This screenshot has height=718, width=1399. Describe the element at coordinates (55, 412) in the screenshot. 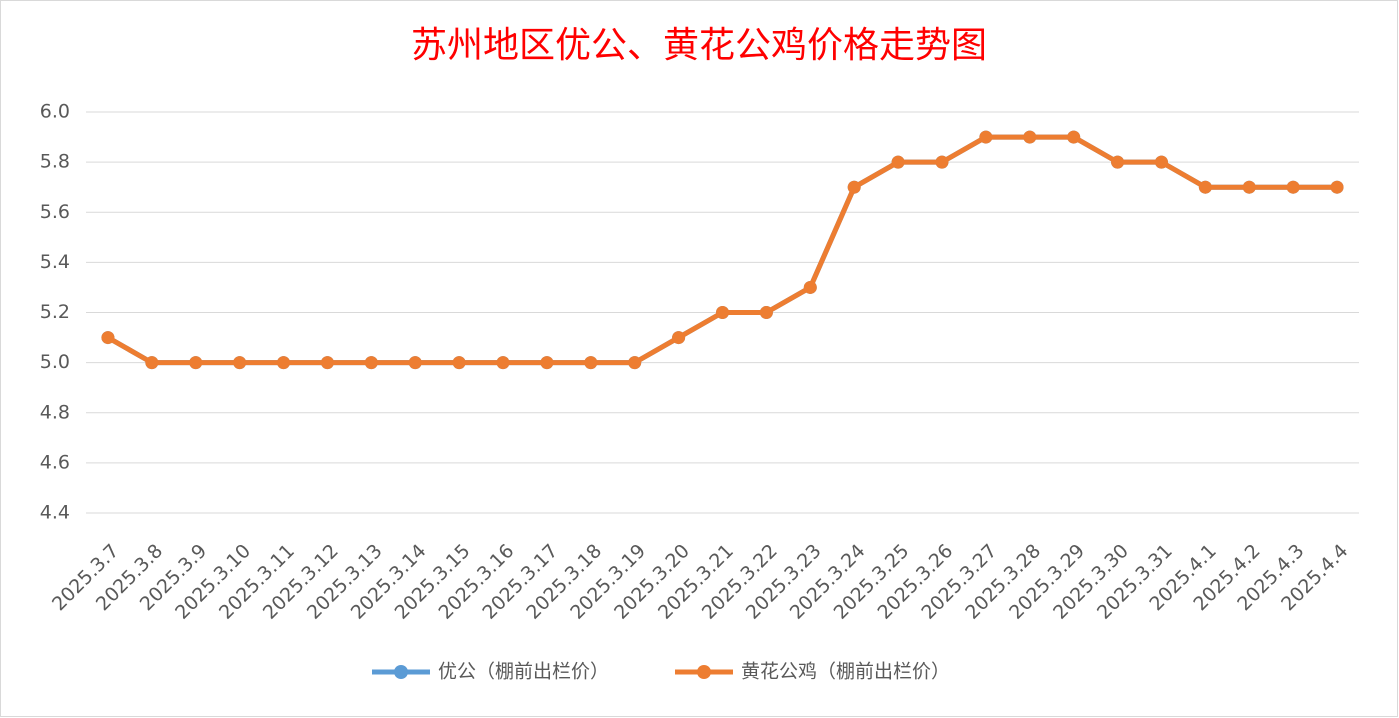

I see `y-tick-label: 4.8` at that location.